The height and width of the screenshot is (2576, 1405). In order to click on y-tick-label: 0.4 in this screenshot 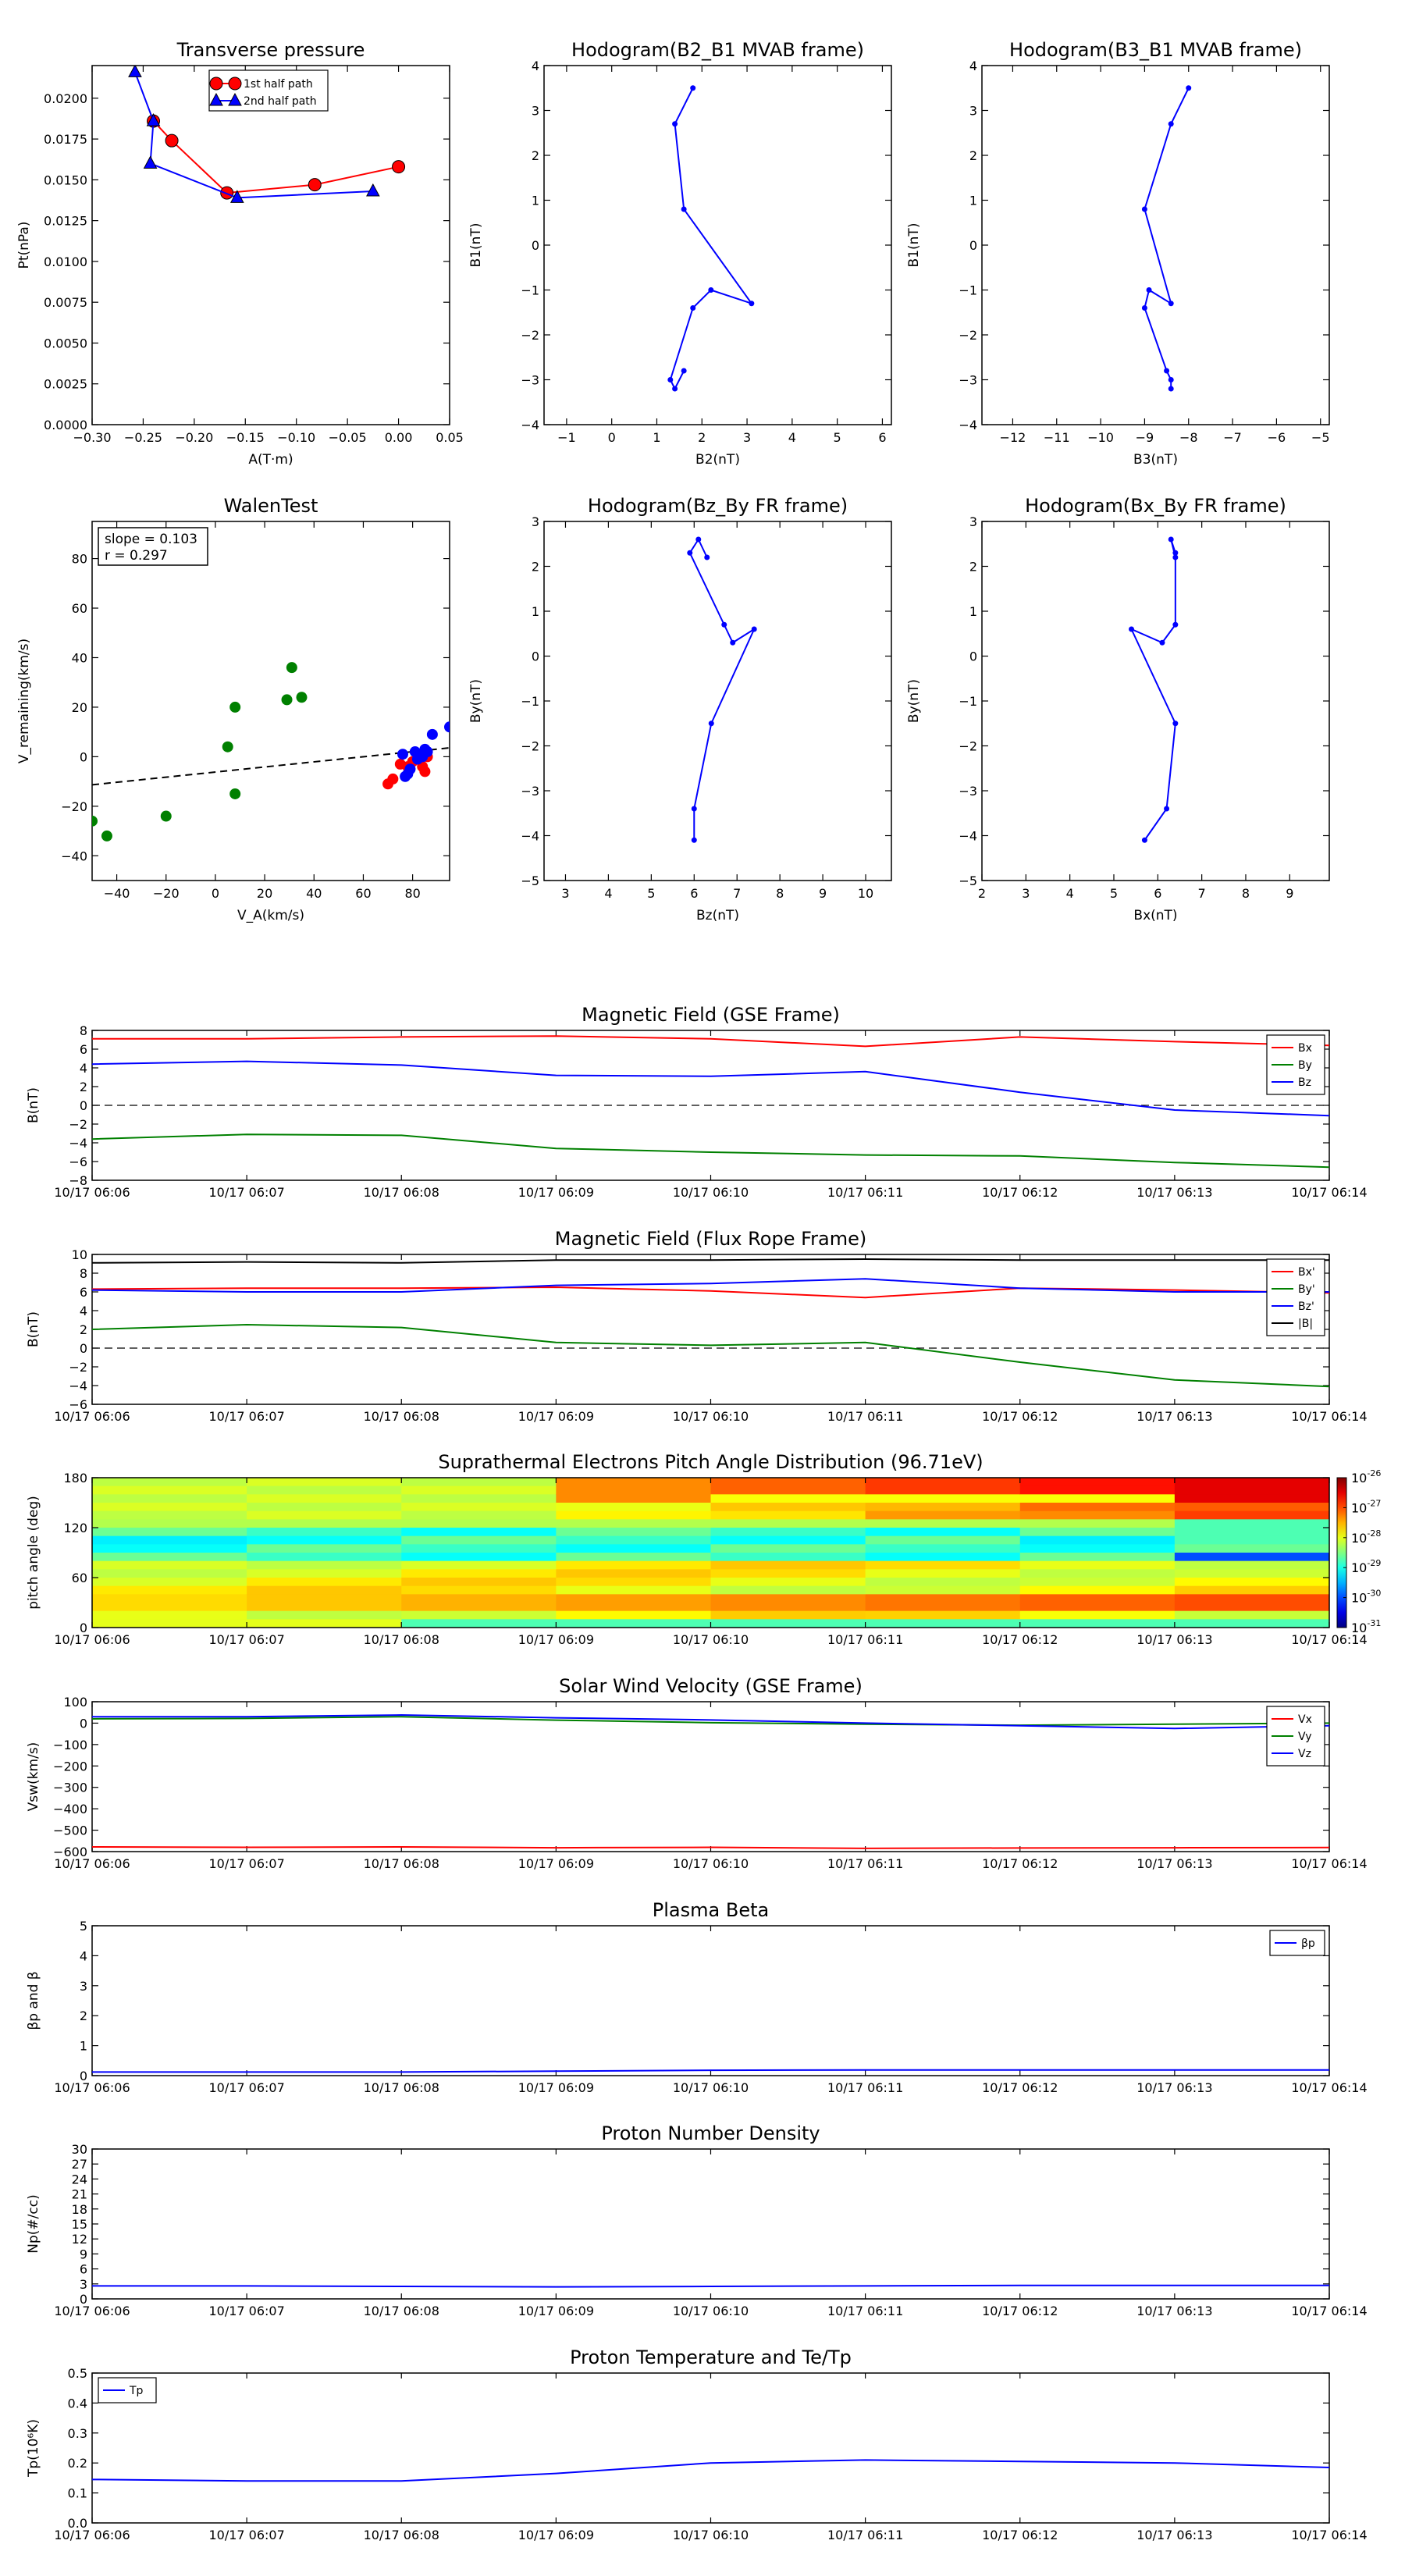, I will do `click(77, 2403)`.